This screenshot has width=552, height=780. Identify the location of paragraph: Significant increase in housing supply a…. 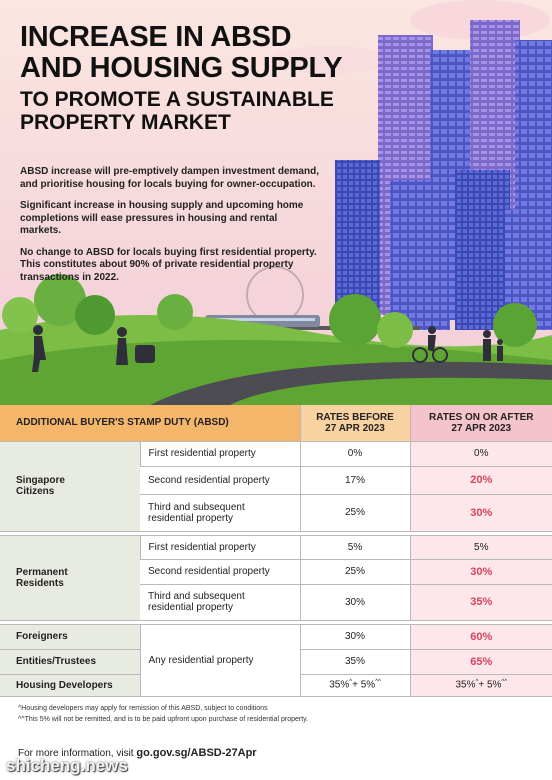
(162, 218).